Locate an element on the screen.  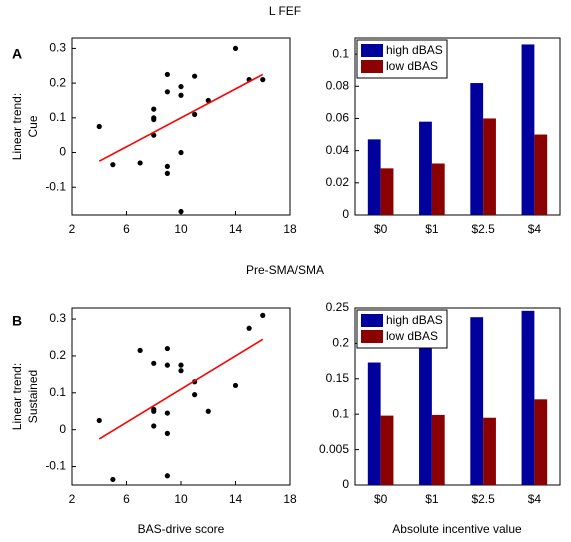
x-tick-label: 6 is located at coordinates (126, 229).